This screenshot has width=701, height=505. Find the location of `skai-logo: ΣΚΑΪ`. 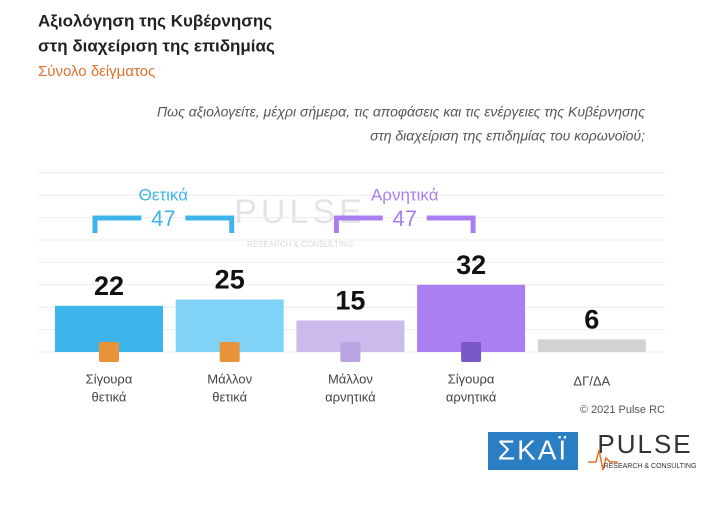

skai-logo: ΣΚΑΪ is located at coordinates (533, 449).